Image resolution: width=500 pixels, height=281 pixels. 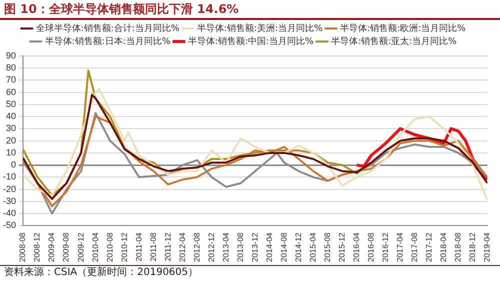 What do you see at coordinates (487, 247) in the screenshot?
I see `x-tick-label: 2019-04` at bounding box center [487, 247].